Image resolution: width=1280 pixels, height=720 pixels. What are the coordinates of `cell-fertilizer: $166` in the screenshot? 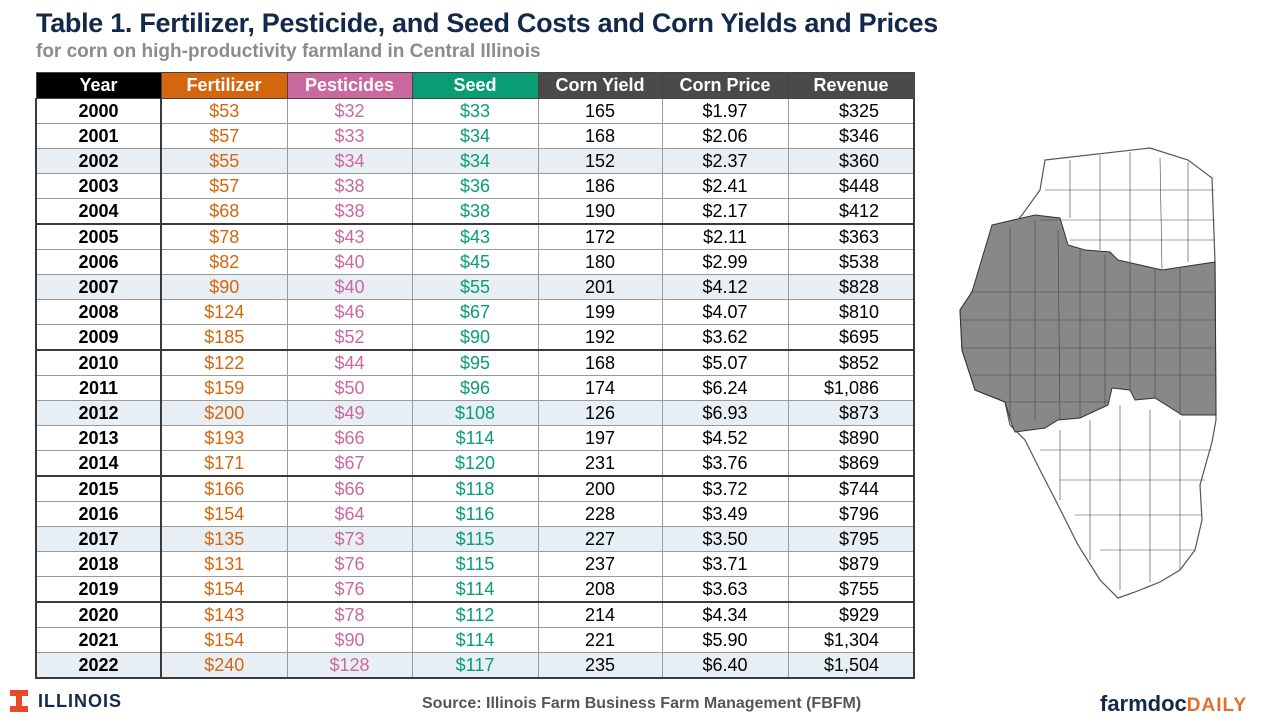 It's located at (224, 488).